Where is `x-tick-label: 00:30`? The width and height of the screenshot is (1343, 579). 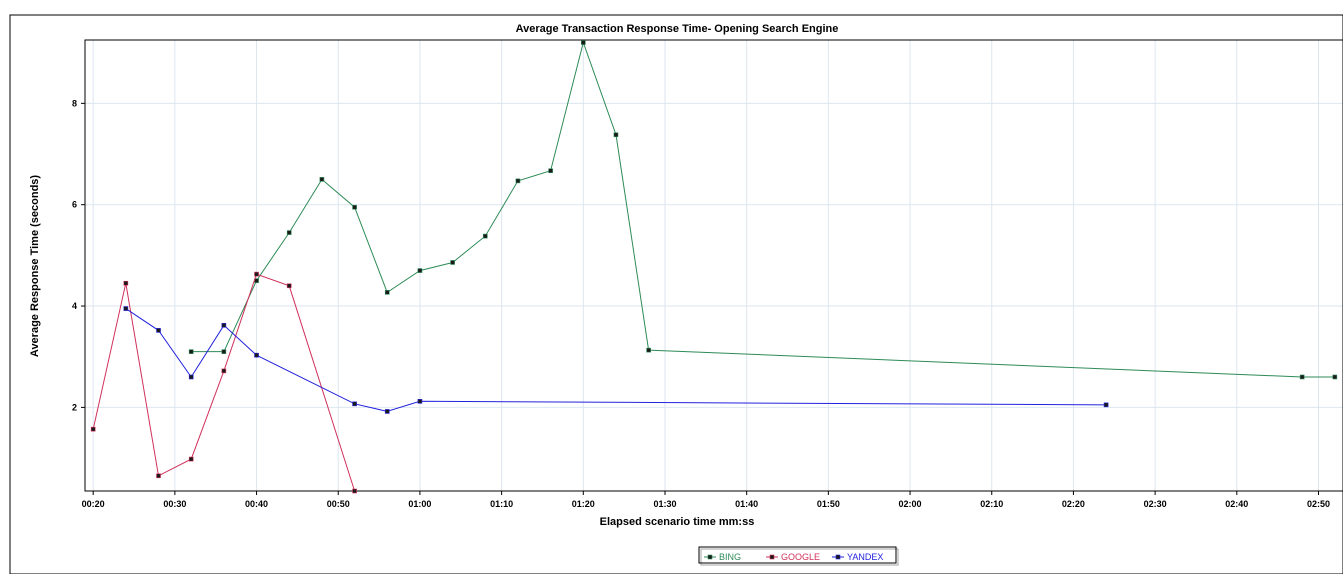
x-tick-label: 00:30 is located at coordinates (174, 504).